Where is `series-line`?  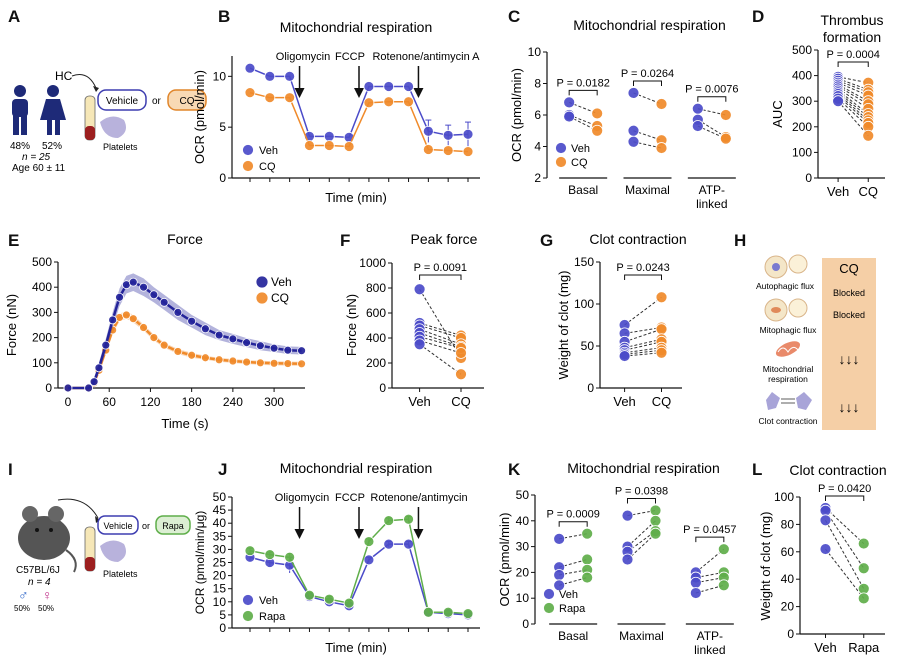
series-line is located at coordinates (359, 579).